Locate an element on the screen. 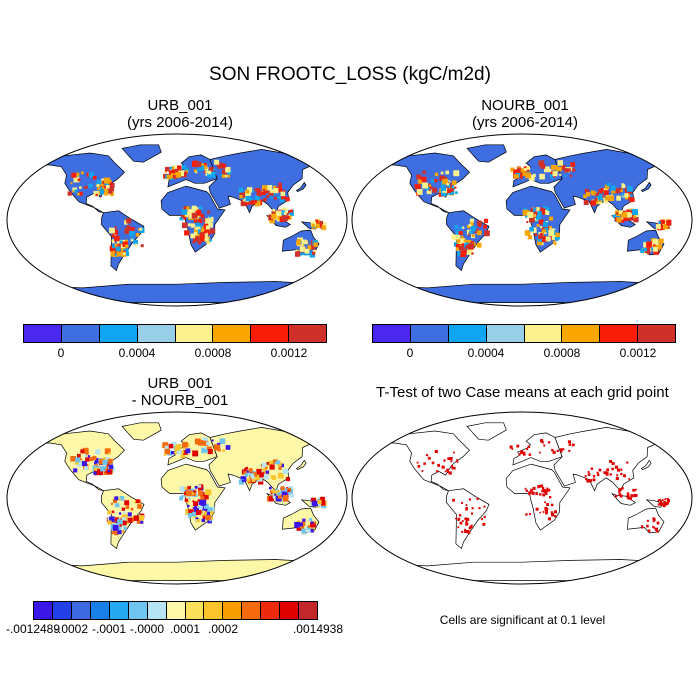  continent-gl is located at coordinates (486, 431).